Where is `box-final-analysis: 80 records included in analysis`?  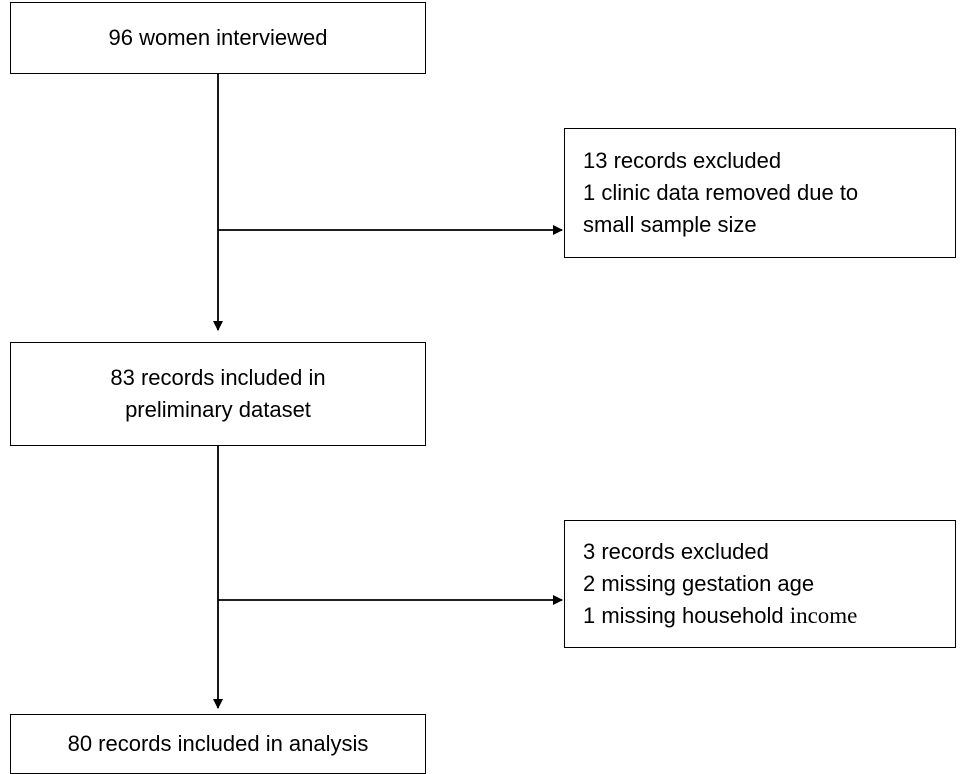
box-final-analysis: 80 records included in analysis is located at coordinates (218, 744).